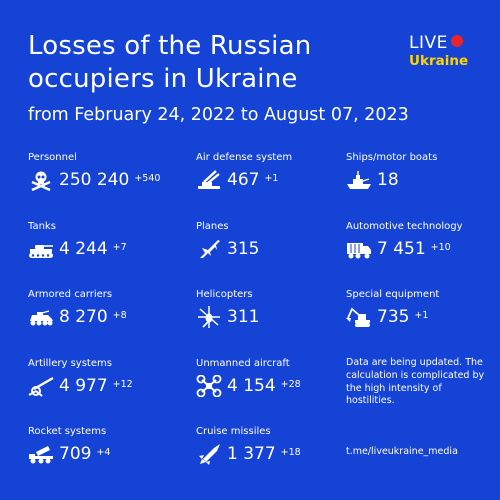 This screenshot has height=500, width=500. I want to click on stat-value: 467, so click(243, 180).